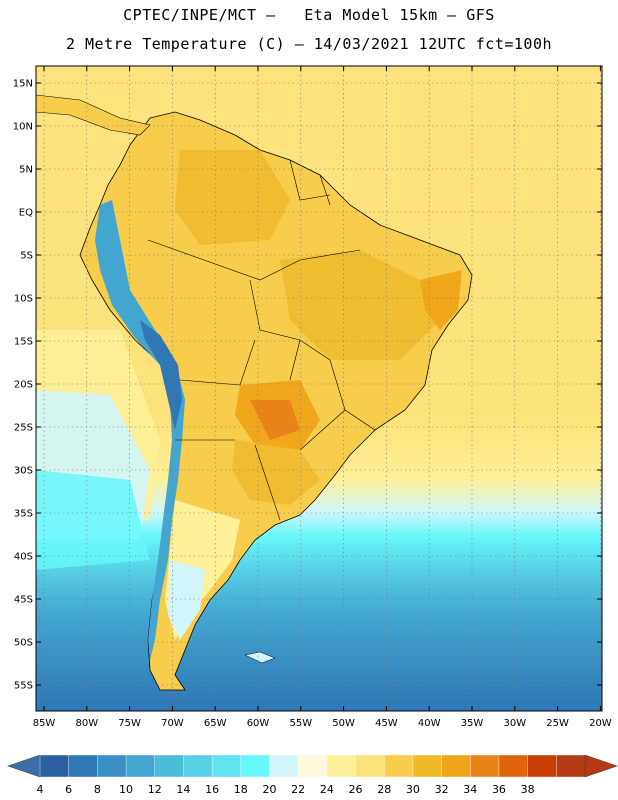 The image size is (618, 800). Describe the element at coordinates (172, 723) in the screenshot. I see `lon-tick-label: 70W` at that location.